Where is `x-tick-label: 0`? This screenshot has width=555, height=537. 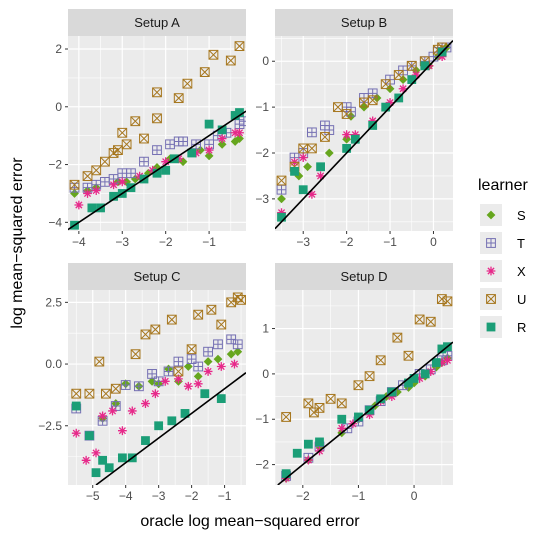 x-tick-label: 0 is located at coordinates (414, 496).